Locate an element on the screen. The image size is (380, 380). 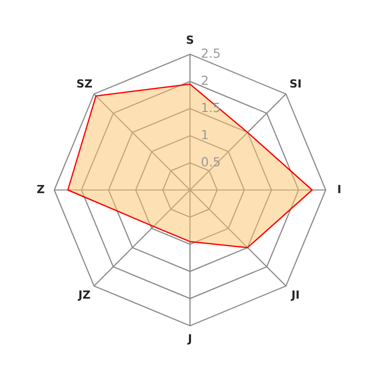
spoke-label: S is located at coordinates (190, 40).